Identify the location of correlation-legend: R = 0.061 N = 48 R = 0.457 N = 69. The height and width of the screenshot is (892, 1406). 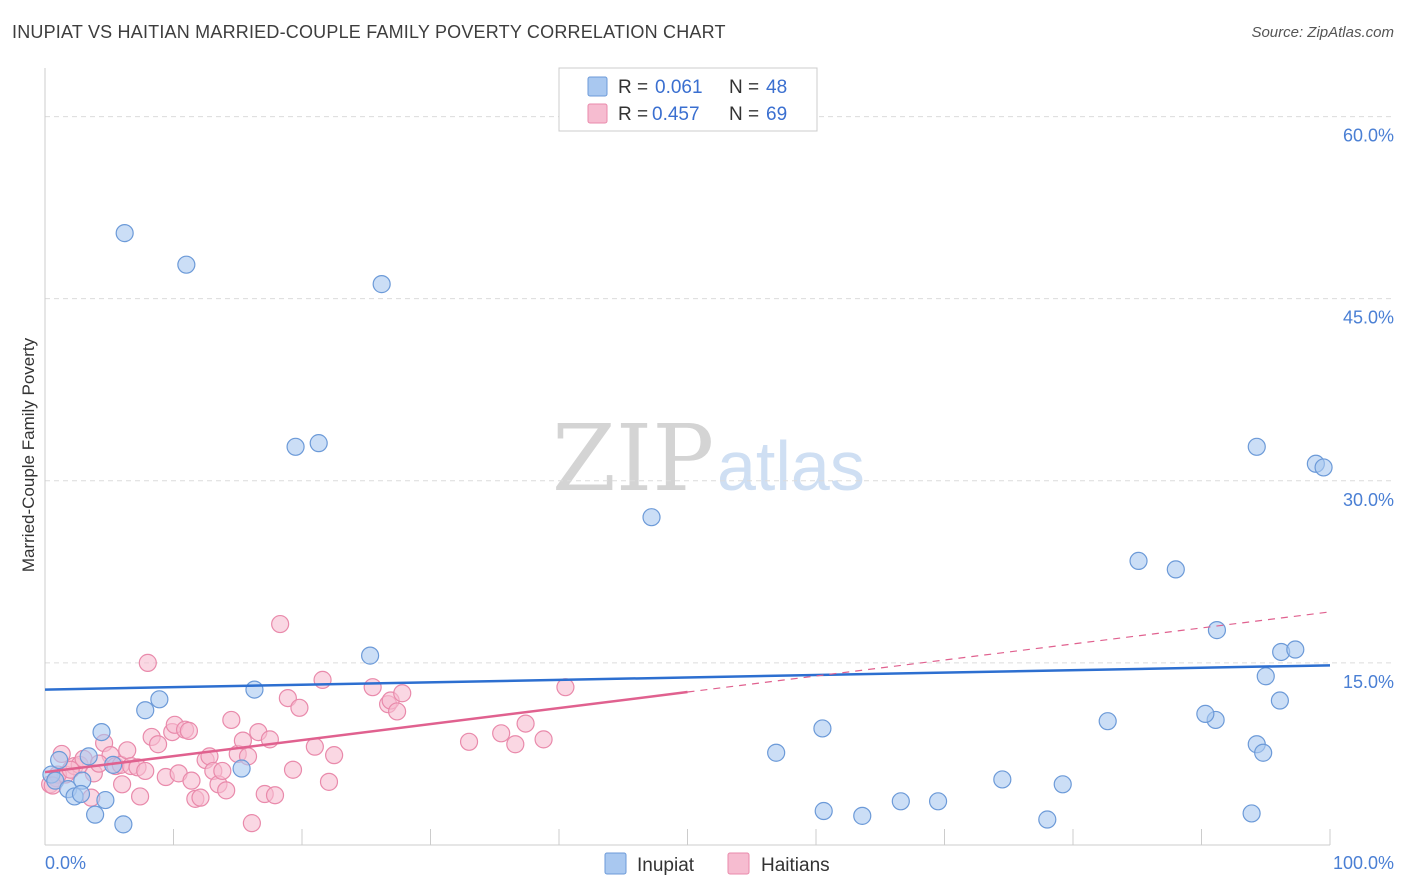
(688, 99).